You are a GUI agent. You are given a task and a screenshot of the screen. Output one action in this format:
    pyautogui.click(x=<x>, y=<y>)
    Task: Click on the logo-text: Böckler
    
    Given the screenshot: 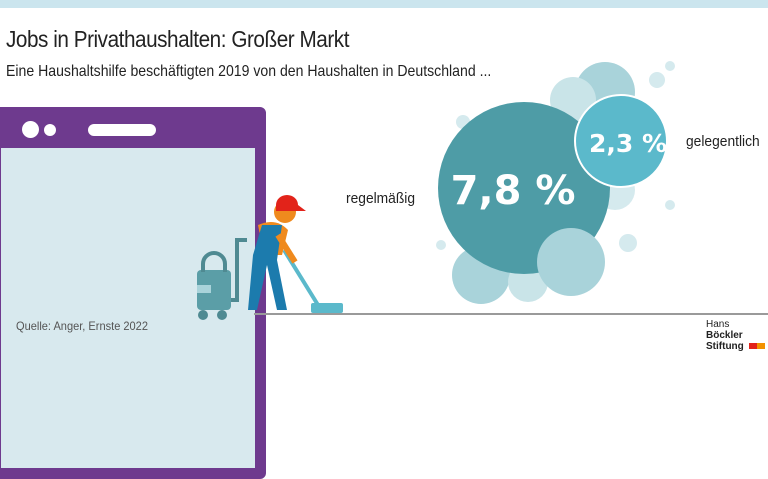 What is the action you would take?
    pyautogui.click(x=724, y=335)
    